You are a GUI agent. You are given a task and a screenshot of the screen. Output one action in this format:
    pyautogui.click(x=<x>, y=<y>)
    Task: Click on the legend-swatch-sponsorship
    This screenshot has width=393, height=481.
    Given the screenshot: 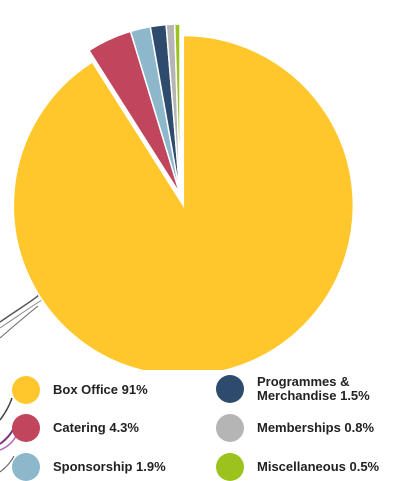 What is the action you would take?
    pyautogui.click(x=26, y=467)
    